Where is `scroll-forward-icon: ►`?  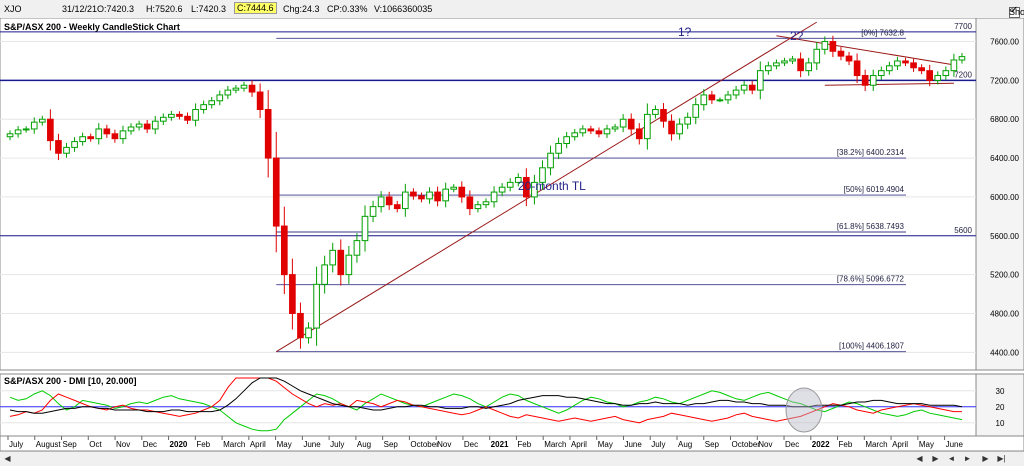
scroll-forward-icon: ► is located at coordinates (967, 458).